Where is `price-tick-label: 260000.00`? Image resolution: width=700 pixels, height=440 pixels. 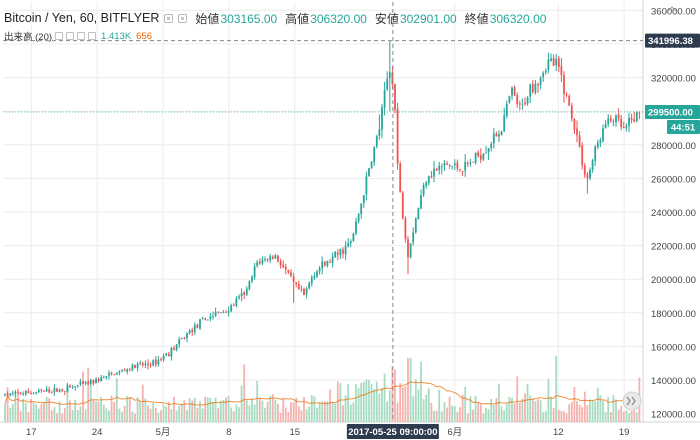
price-tick-label: 260000.00 is located at coordinates (673, 179).